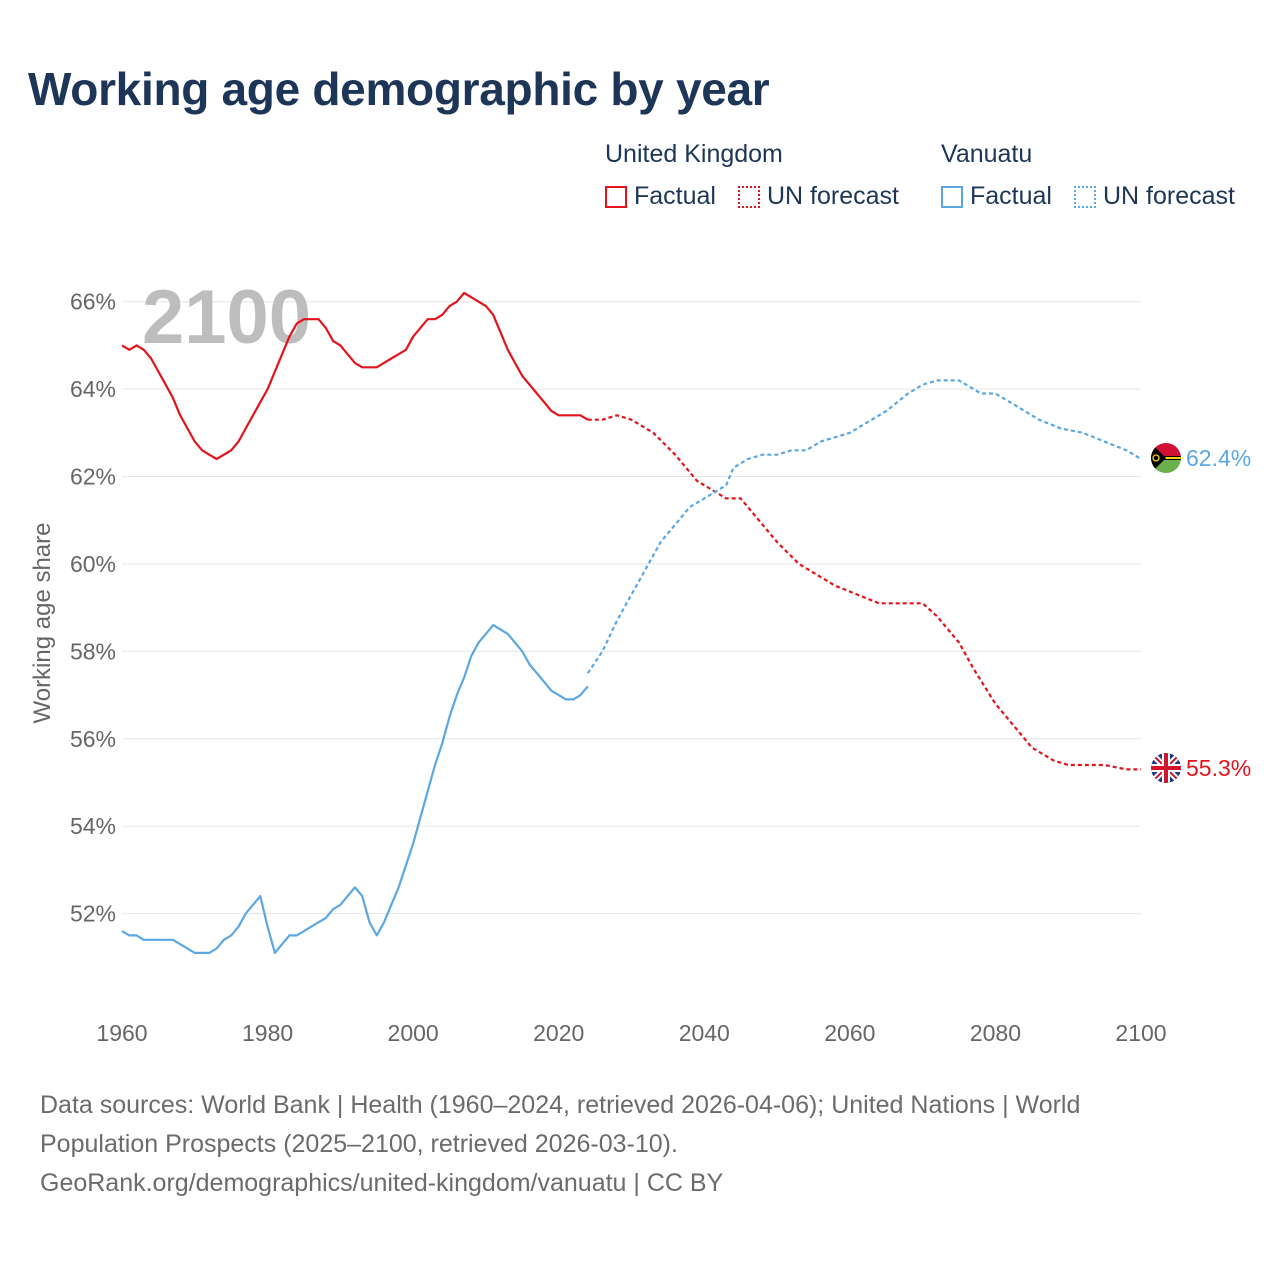  Describe the element at coordinates (995, 1033) in the screenshot. I see `x-tick-label: 2080` at that location.